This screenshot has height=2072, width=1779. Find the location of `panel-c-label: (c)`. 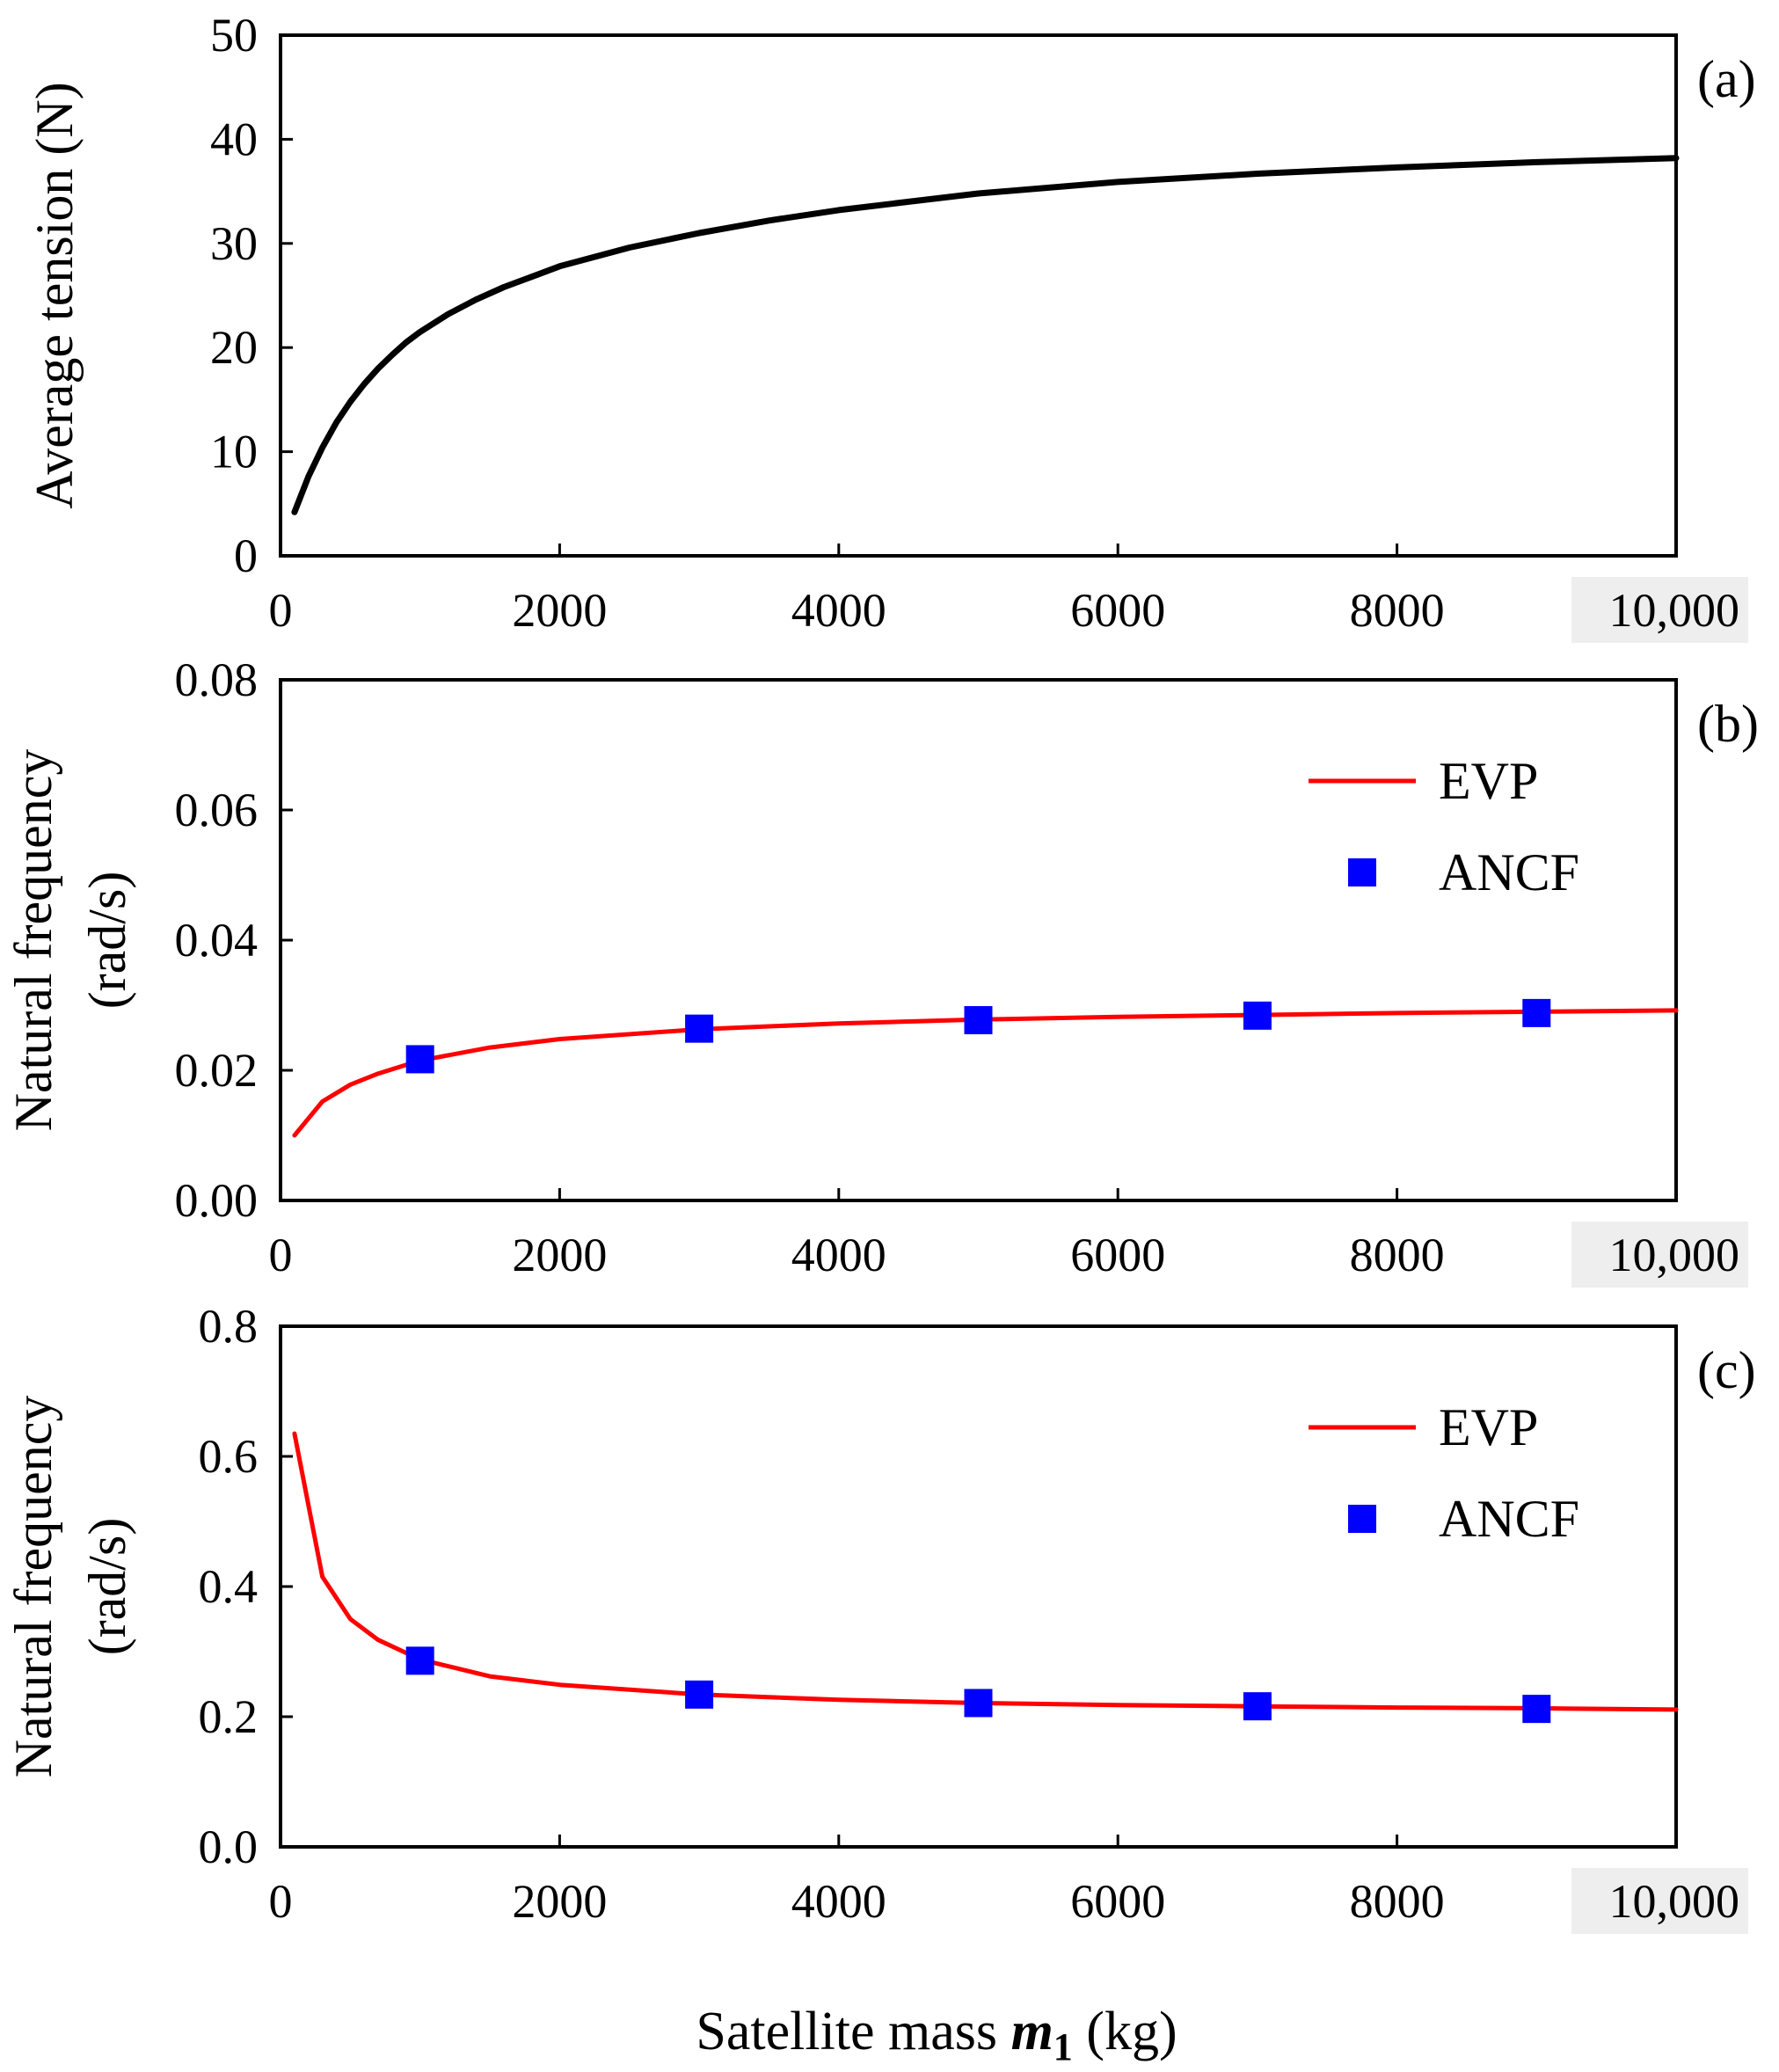

panel-c-label: (c) is located at coordinates (1727, 1370).